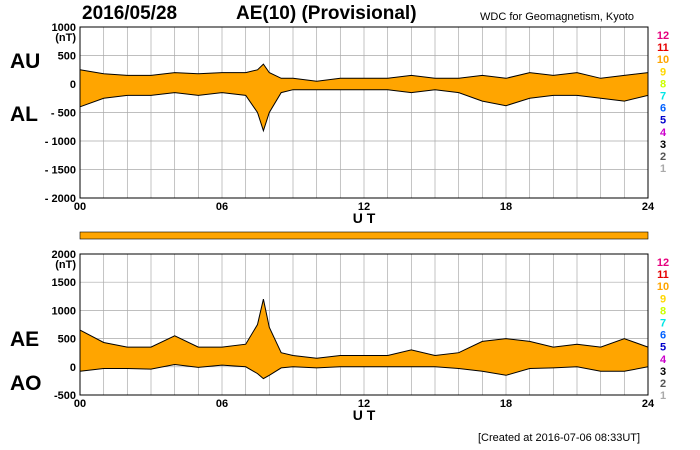  What do you see at coordinates (65, 396) in the screenshot?
I see `y-tick-label: -500` at bounding box center [65, 396].